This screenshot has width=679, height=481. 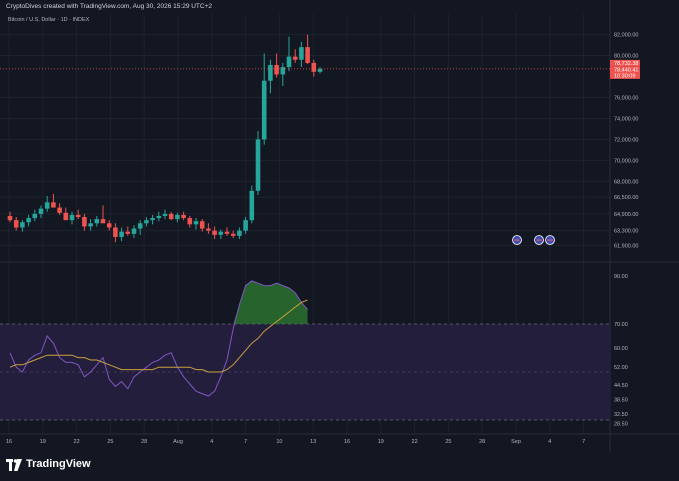 I want to click on time-tick-label: 19, so click(x=381, y=442).